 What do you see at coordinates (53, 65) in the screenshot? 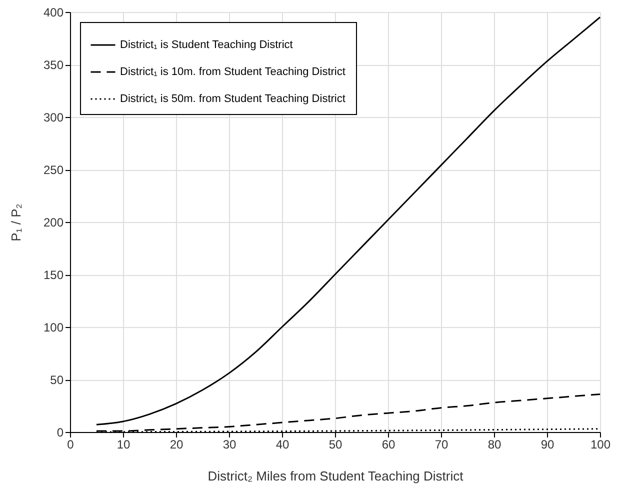
I see `y-tick-label: 350` at bounding box center [53, 65].